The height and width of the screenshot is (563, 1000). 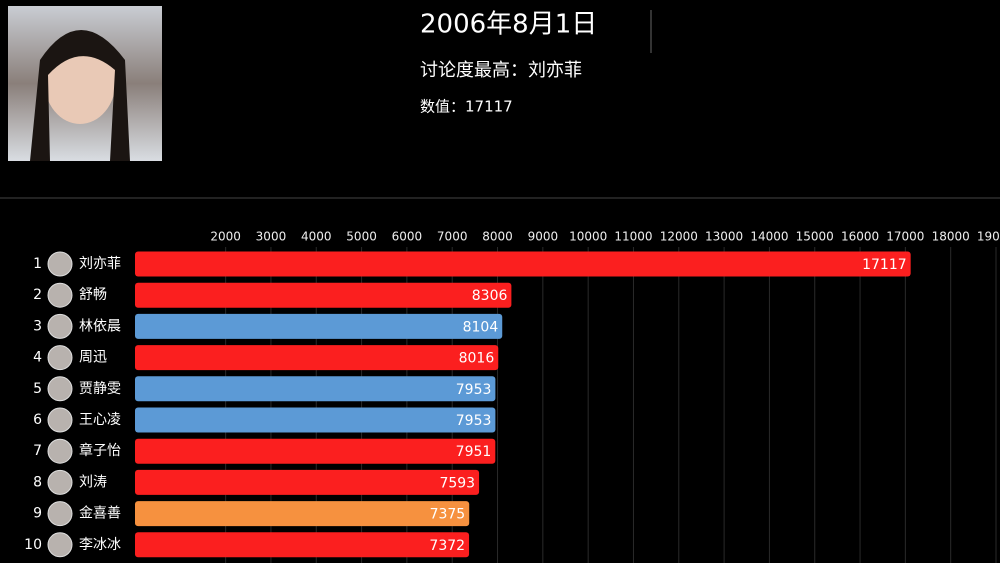 What do you see at coordinates (93, 358) in the screenshot?
I see `category-label: 周迅` at bounding box center [93, 358].